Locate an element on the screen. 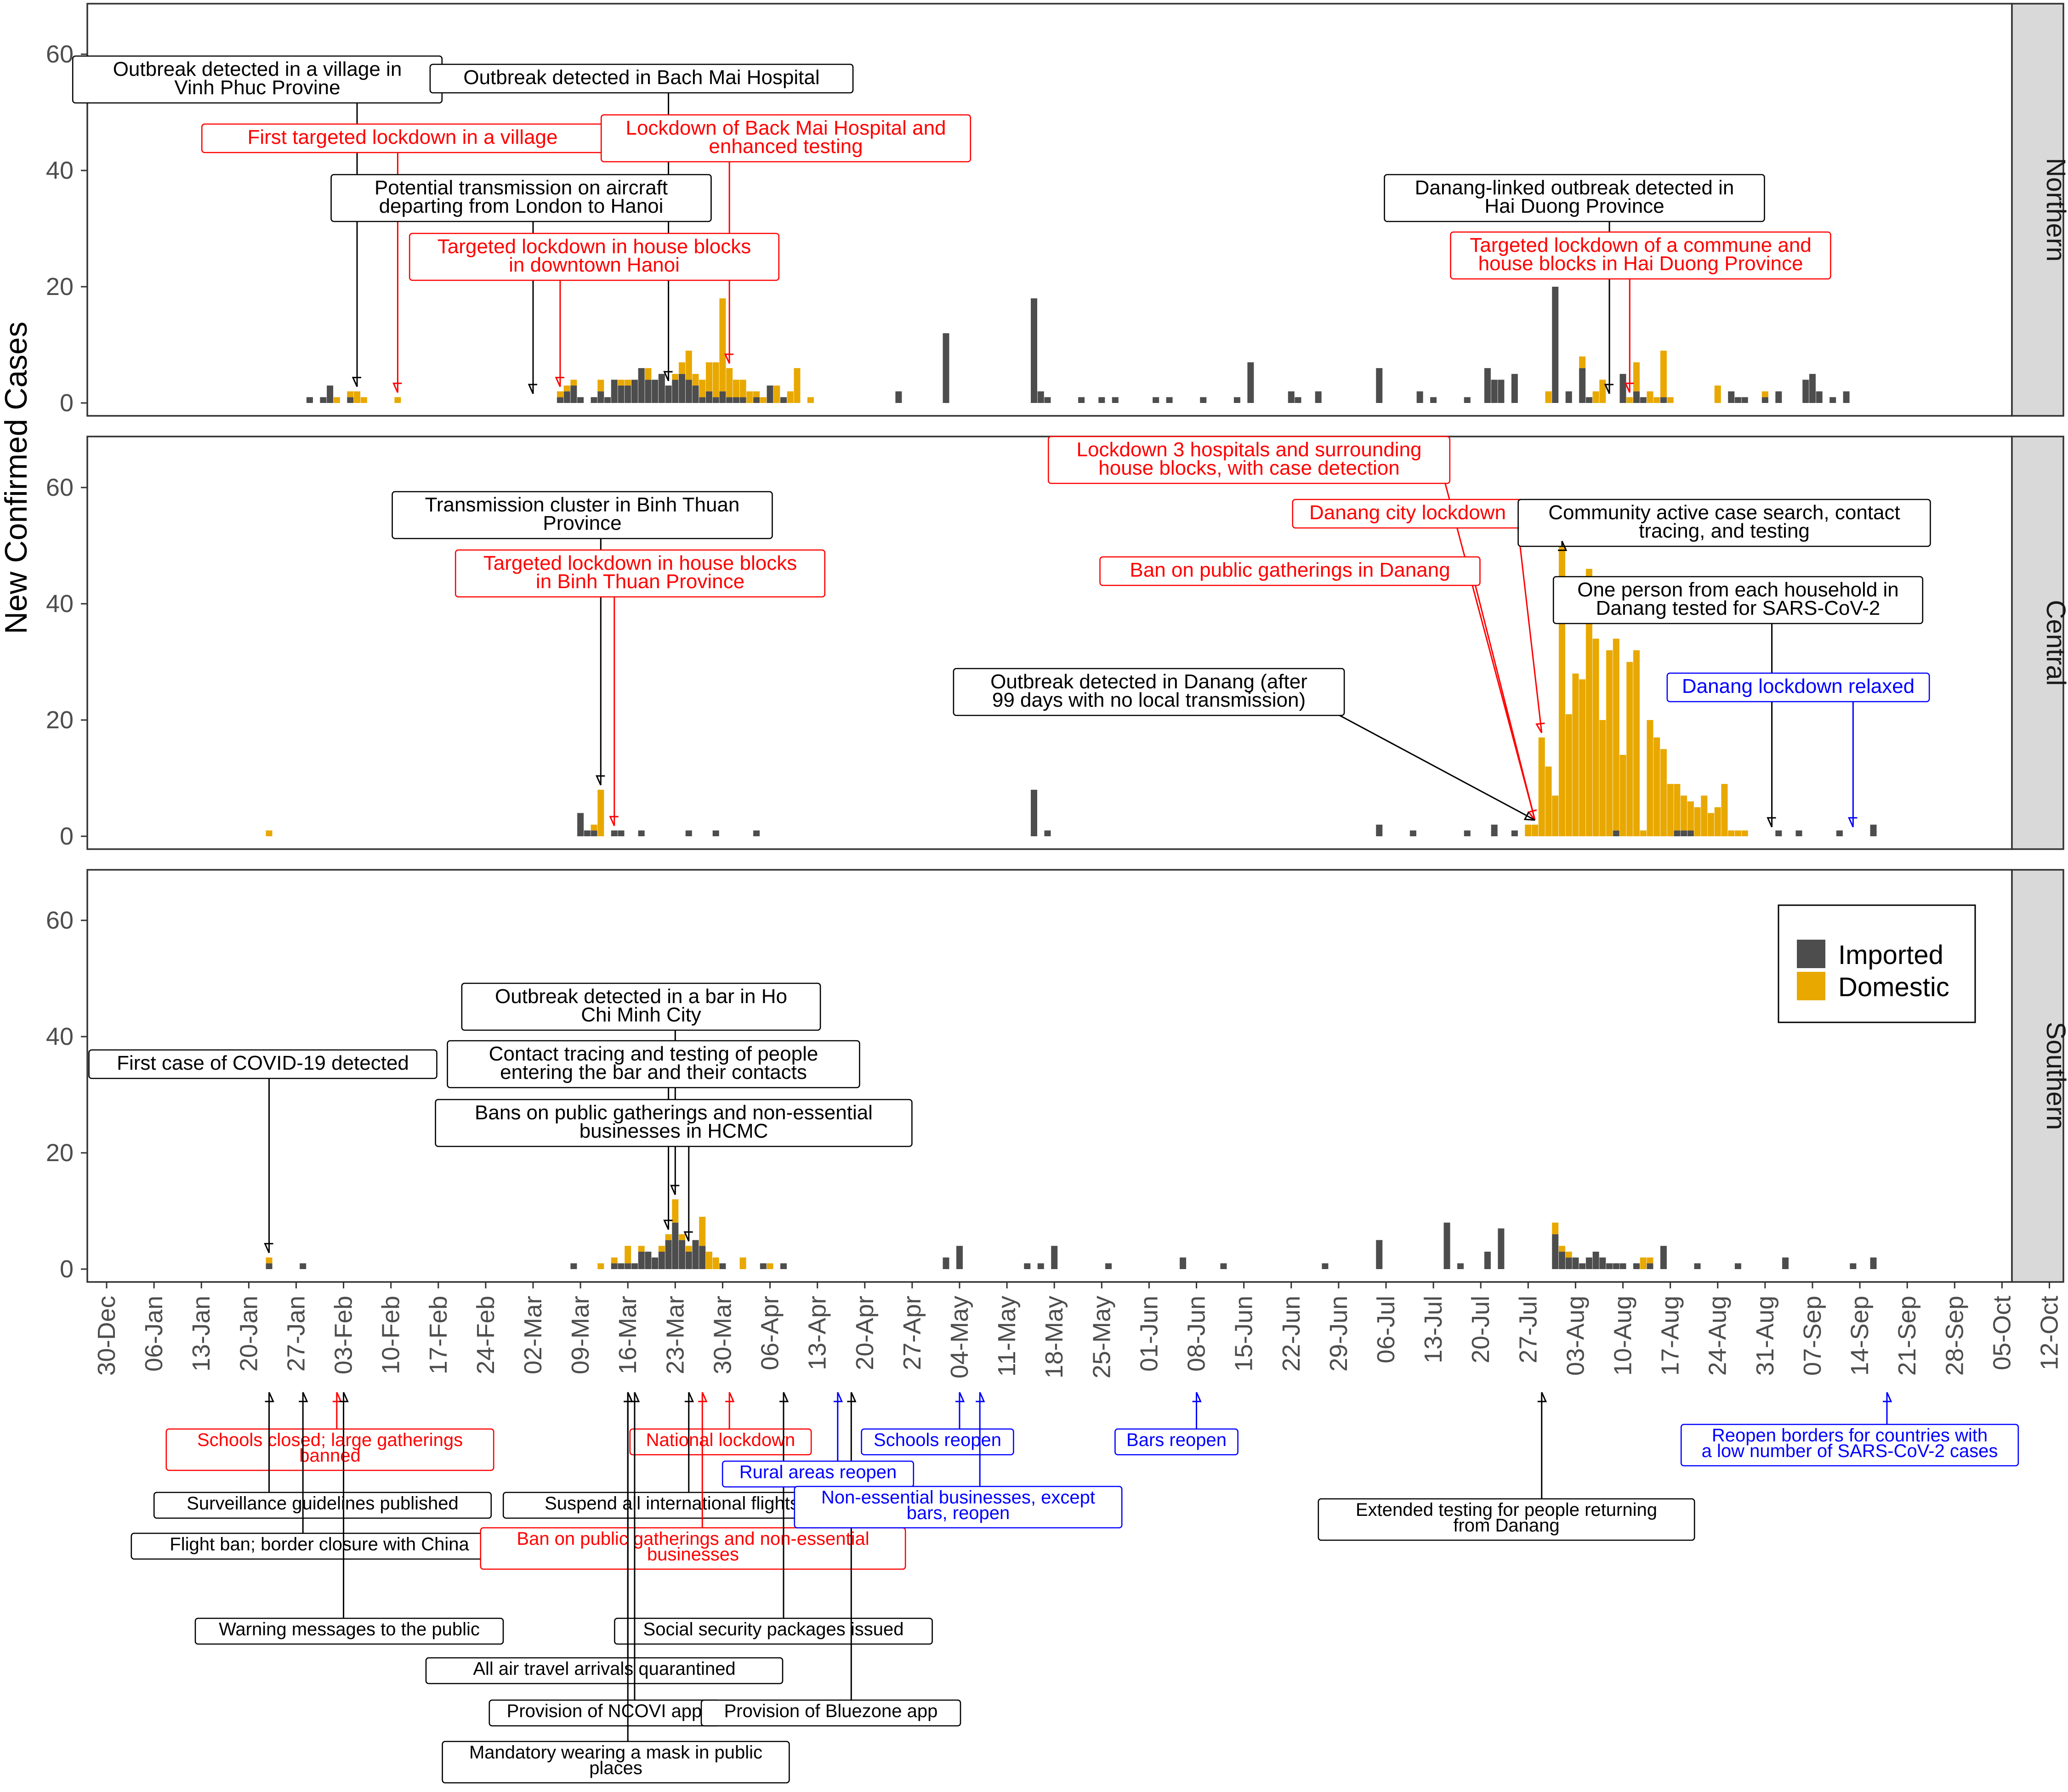  x-tick-label: 16-Mar is located at coordinates (628, 1335).